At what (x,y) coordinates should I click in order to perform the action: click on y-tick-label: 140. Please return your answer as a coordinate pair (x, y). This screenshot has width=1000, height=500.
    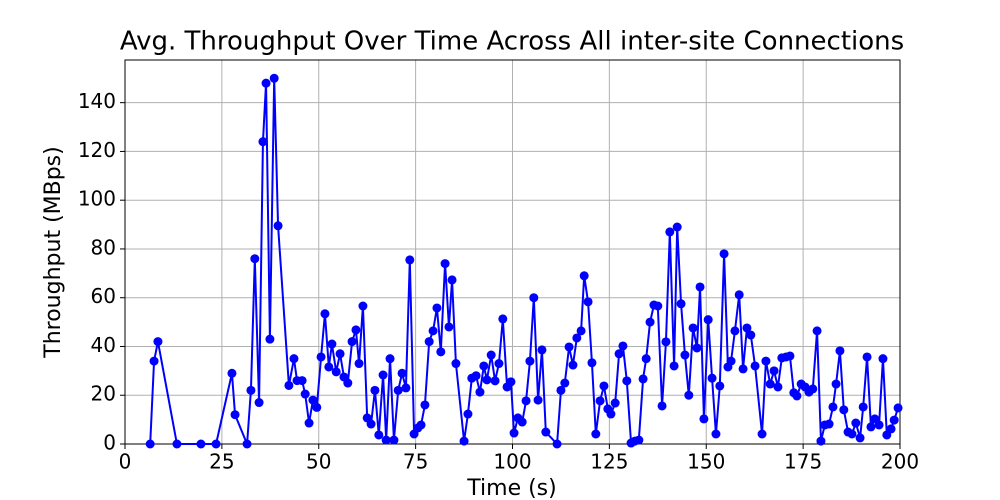
    Looking at the image, I should click on (97, 101).